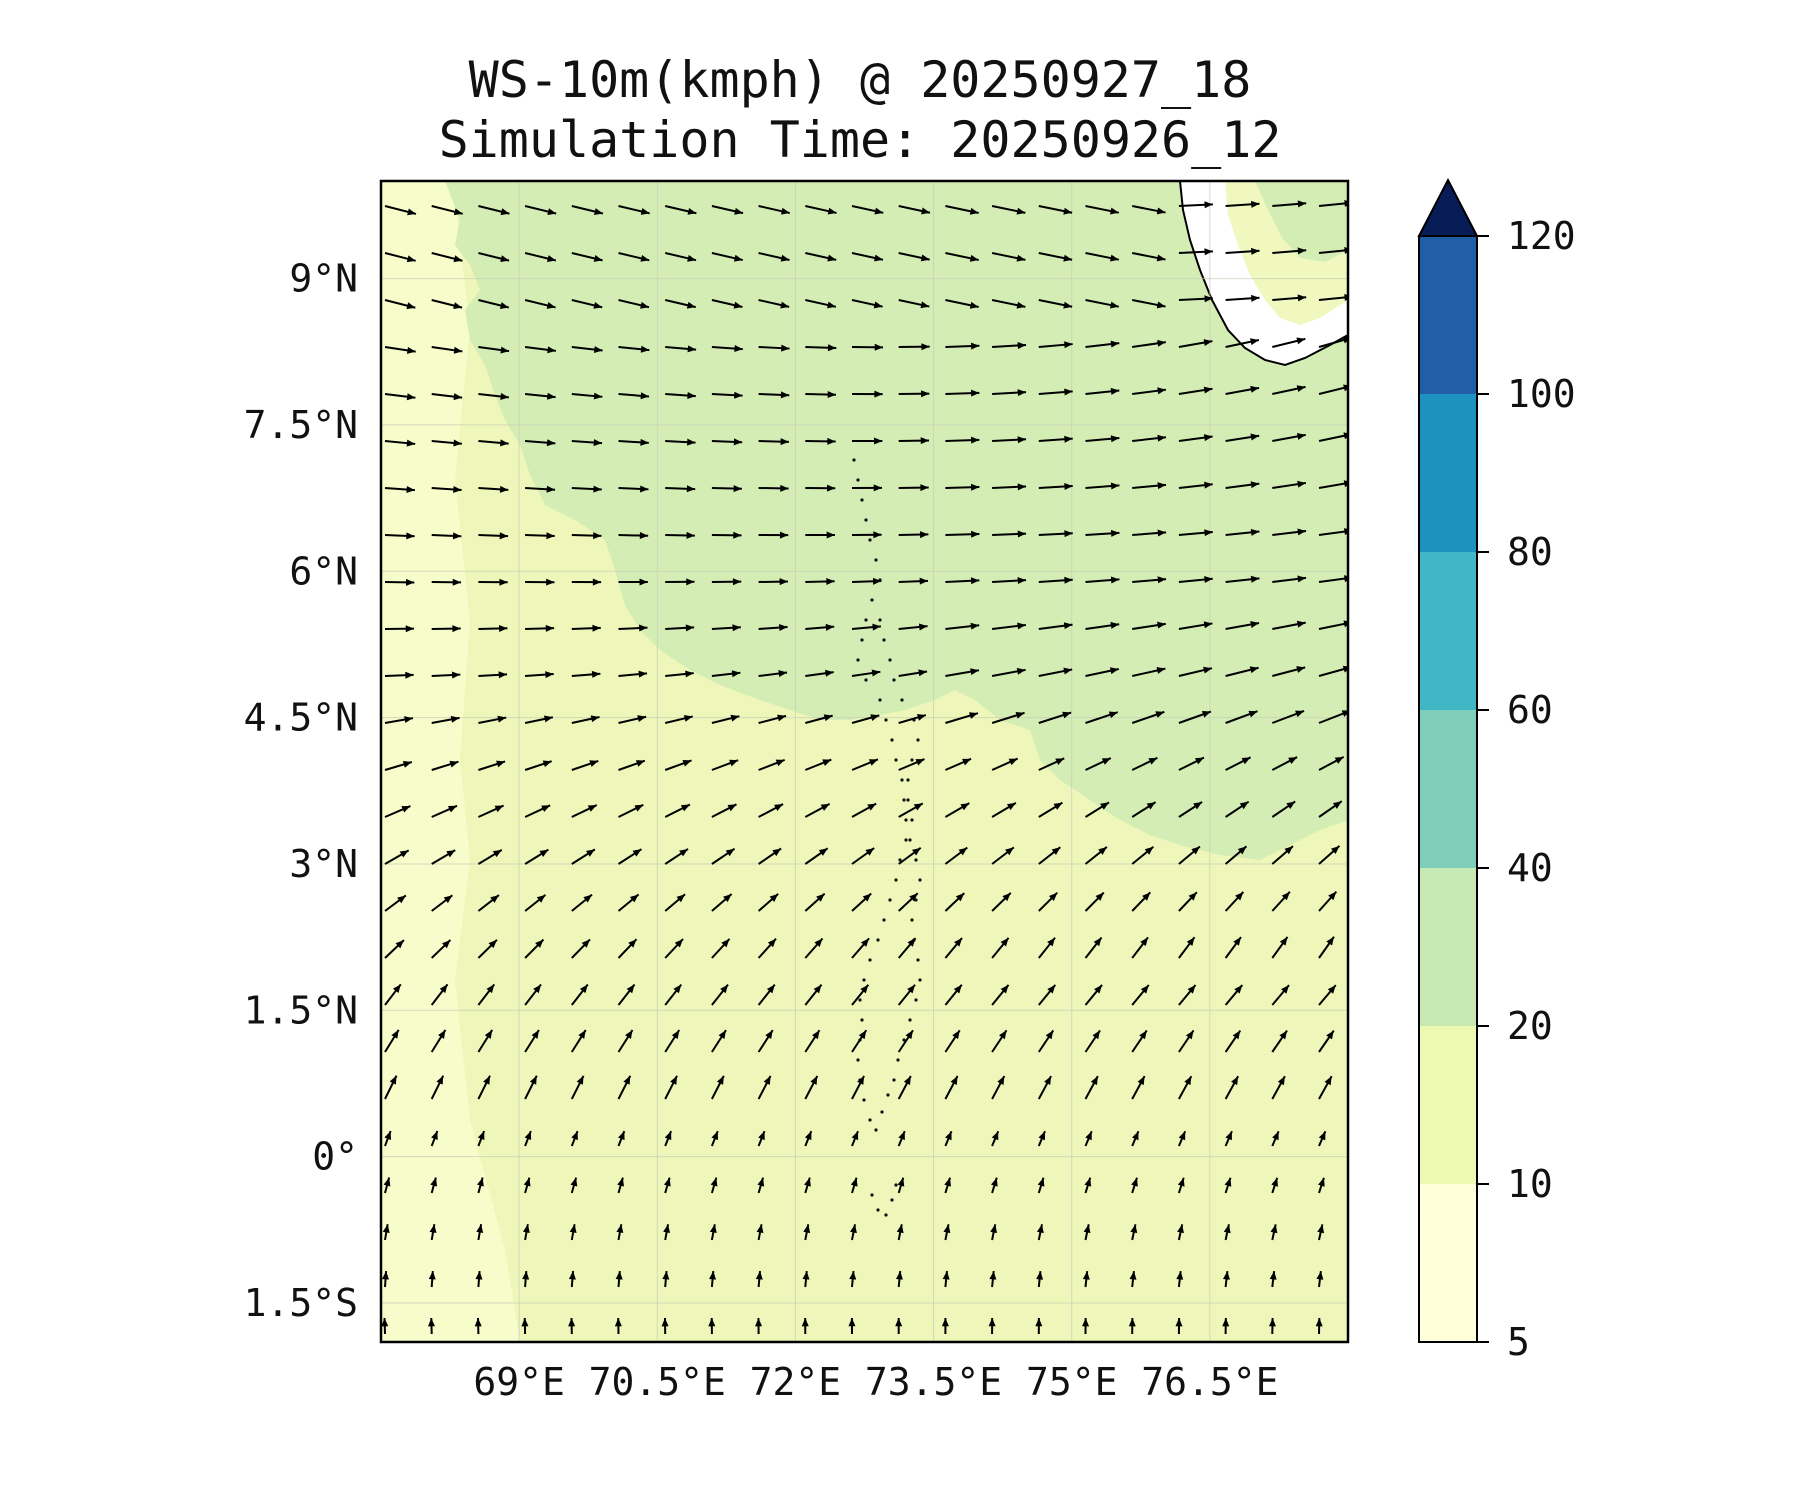  What do you see at coordinates (301, 1010) in the screenshot?
I see `lat-tick-label: 1.5°N` at bounding box center [301, 1010].